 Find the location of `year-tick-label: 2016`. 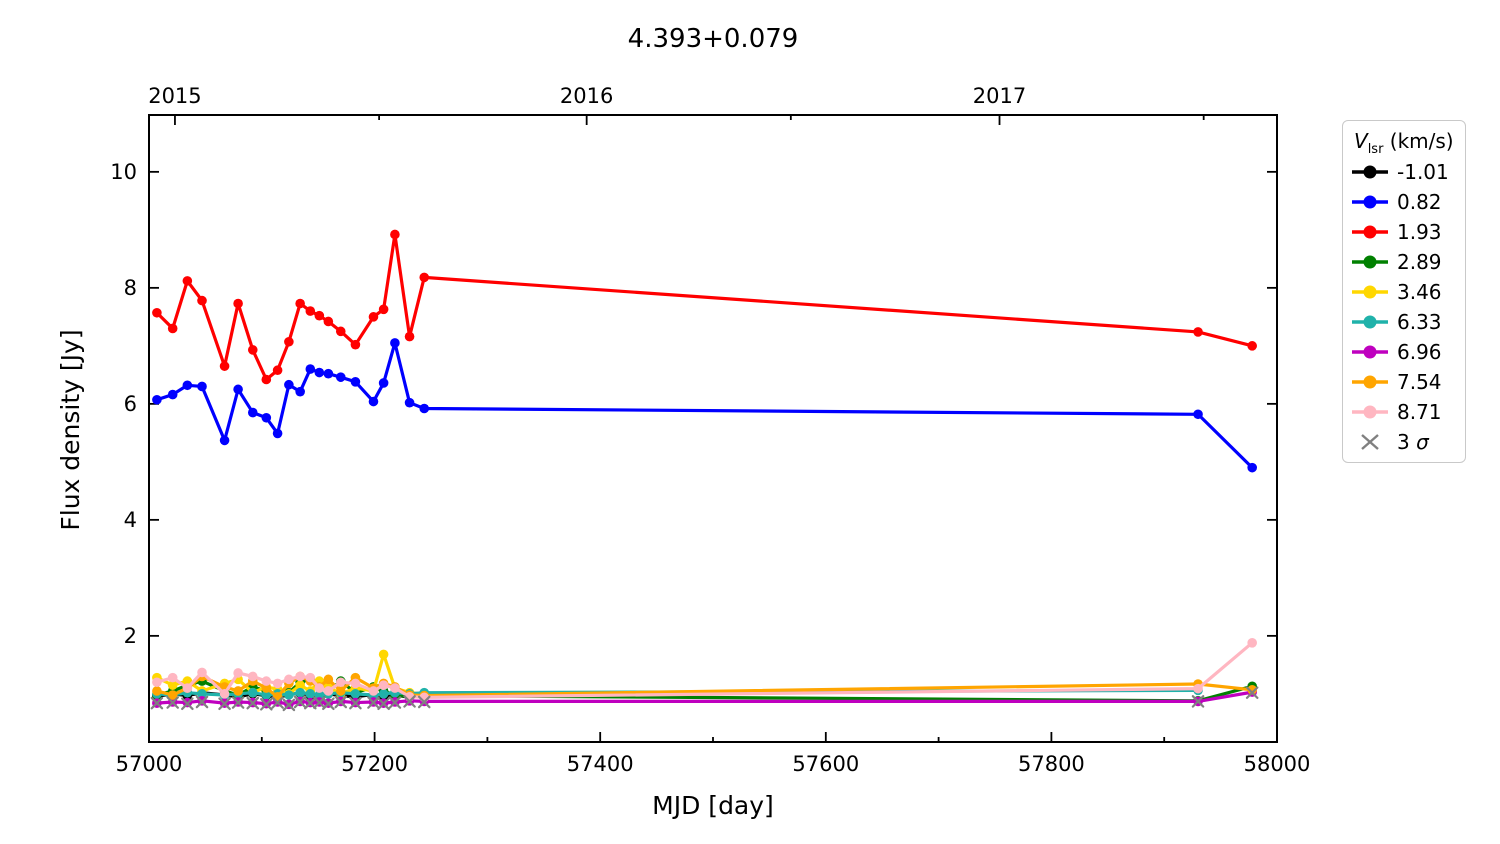

year-tick-label: 2016 is located at coordinates (586, 96).